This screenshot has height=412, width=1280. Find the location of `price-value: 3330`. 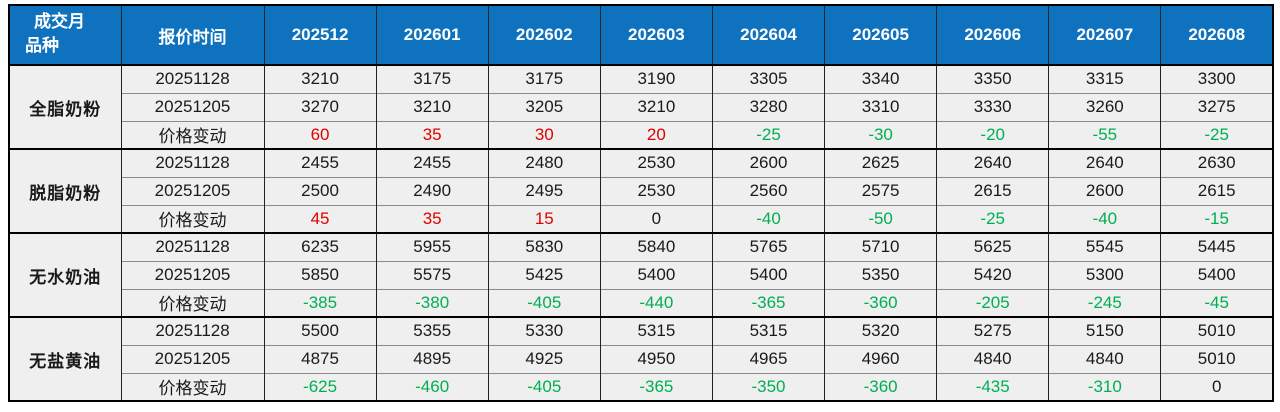

price-value: 3330 is located at coordinates (993, 106).